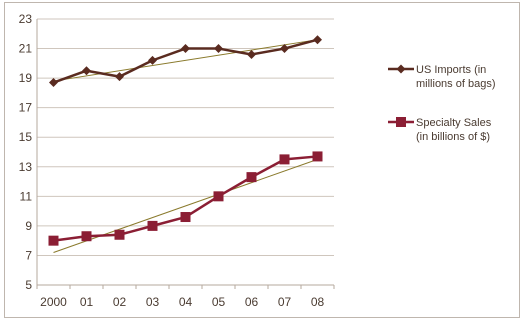 This screenshot has height=323, width=526. What do you see at coordinates (28, 226) in the screenshot?
I see `y-tick-label: 9` at bounding box center [28, 226].